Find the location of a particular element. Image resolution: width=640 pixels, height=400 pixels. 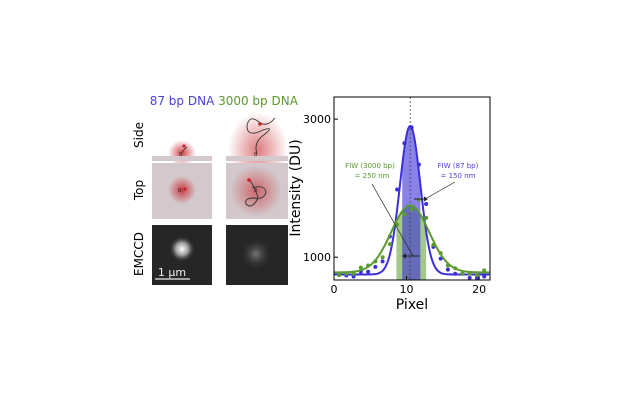

arrow-87bp-head is located at coordinates (426, 199).